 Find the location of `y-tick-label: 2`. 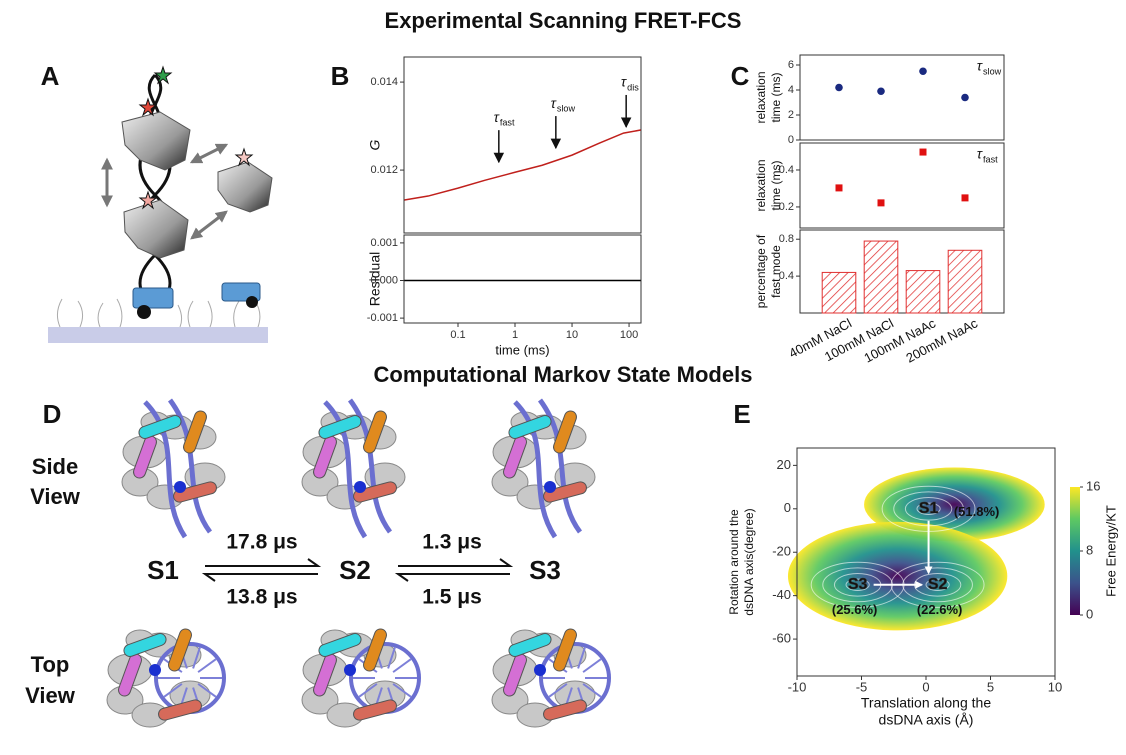

y-tick-label: 2 is located at coordinates (791, 115).